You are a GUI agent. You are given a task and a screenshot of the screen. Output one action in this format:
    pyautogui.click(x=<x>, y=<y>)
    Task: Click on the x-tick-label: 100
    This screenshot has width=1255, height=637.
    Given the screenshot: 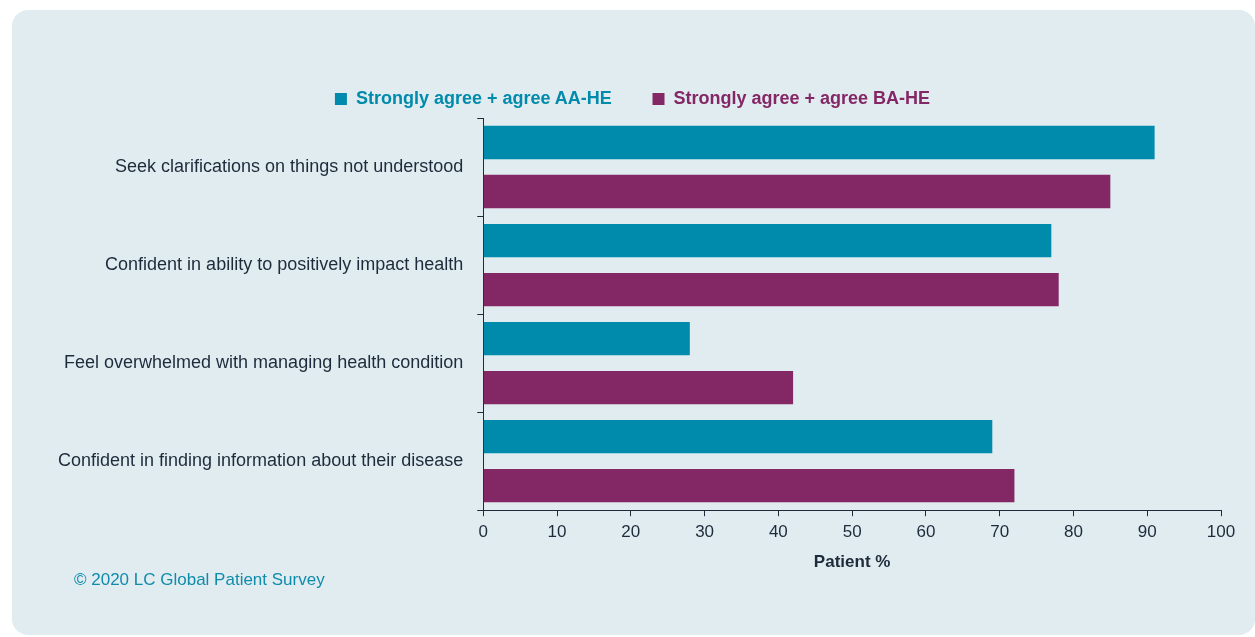 What is the action you would take?
    pyautogui.click(x=1221, y=532)
    